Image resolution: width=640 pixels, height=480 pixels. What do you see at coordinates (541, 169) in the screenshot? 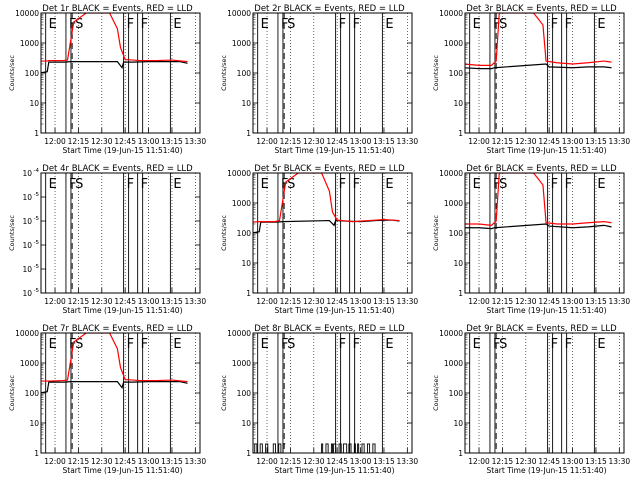
I see `chart-title: Det 6r BLACK = Events, RED = LLD` at bounding box center [541, 169].